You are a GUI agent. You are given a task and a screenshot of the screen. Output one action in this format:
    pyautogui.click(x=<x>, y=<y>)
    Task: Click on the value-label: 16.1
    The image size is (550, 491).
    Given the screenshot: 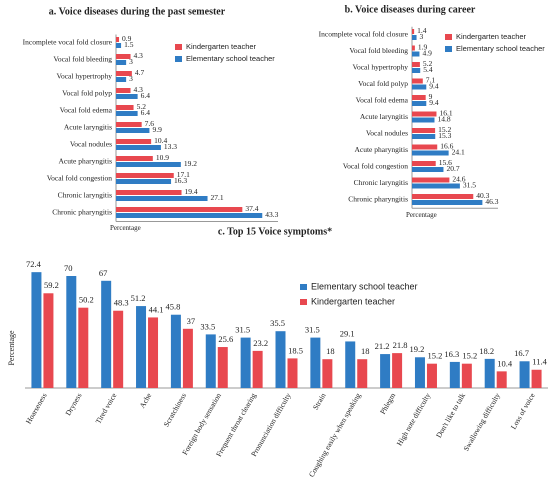 What is the action you would take?
    pyautogui.click(x=445, y=113)
    